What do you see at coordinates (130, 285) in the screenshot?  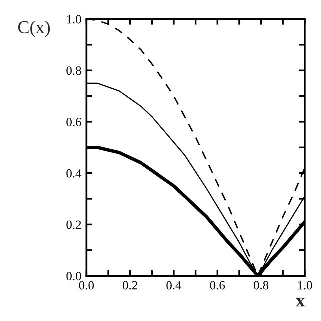 I see `x-tick-label: 0.2` at bounding box center [130, 285].